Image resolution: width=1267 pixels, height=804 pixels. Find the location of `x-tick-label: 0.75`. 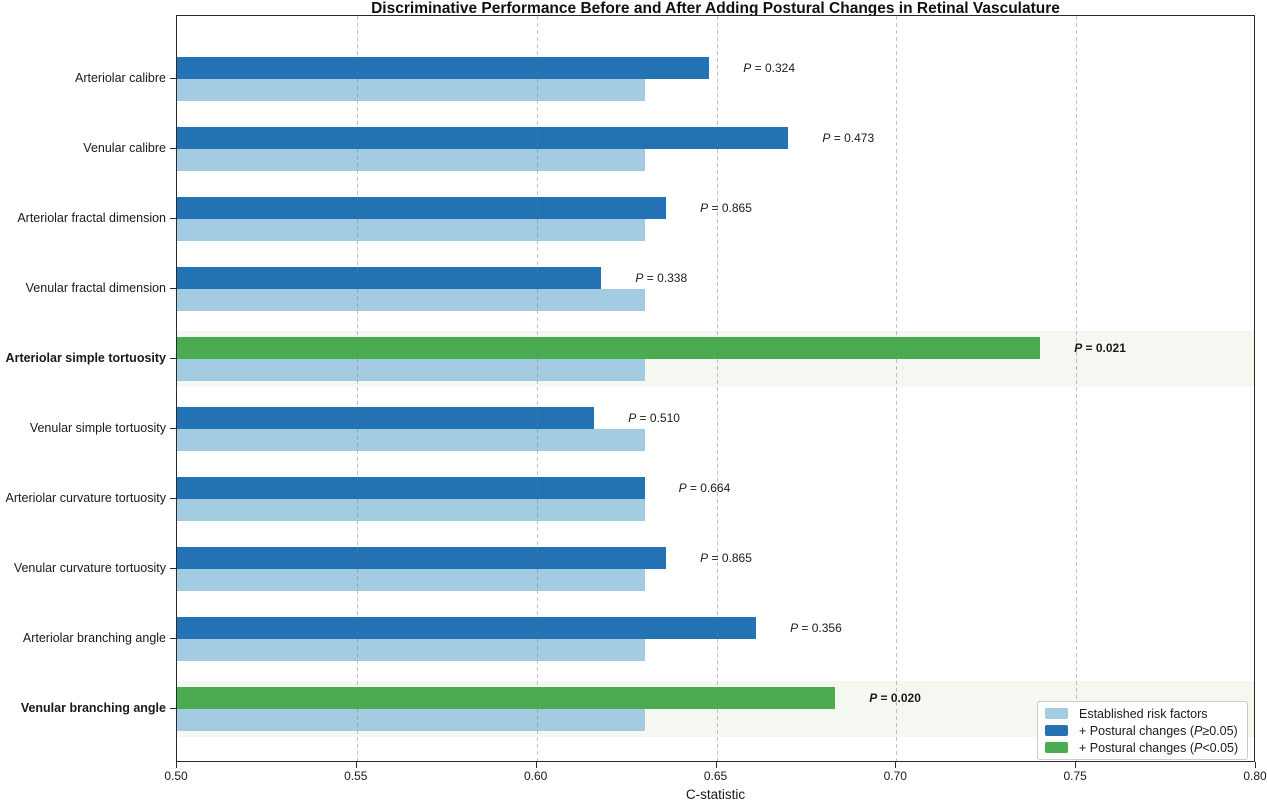

x-tick-label: 0.75 is located at coordinates (1075, 776).